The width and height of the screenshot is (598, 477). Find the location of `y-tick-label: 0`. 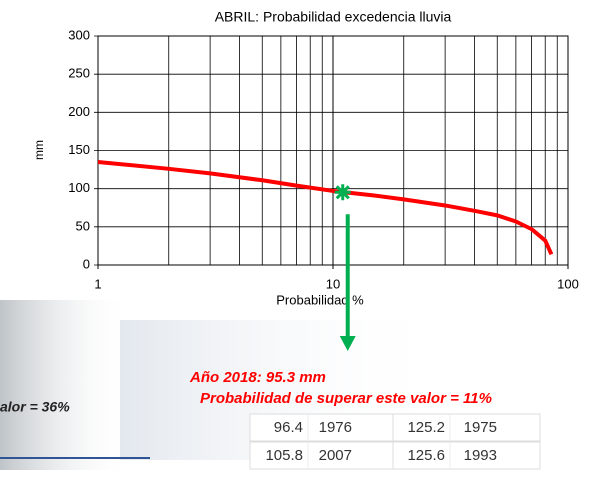

y-tick-label: 0 is located at coordinates (86, 263).